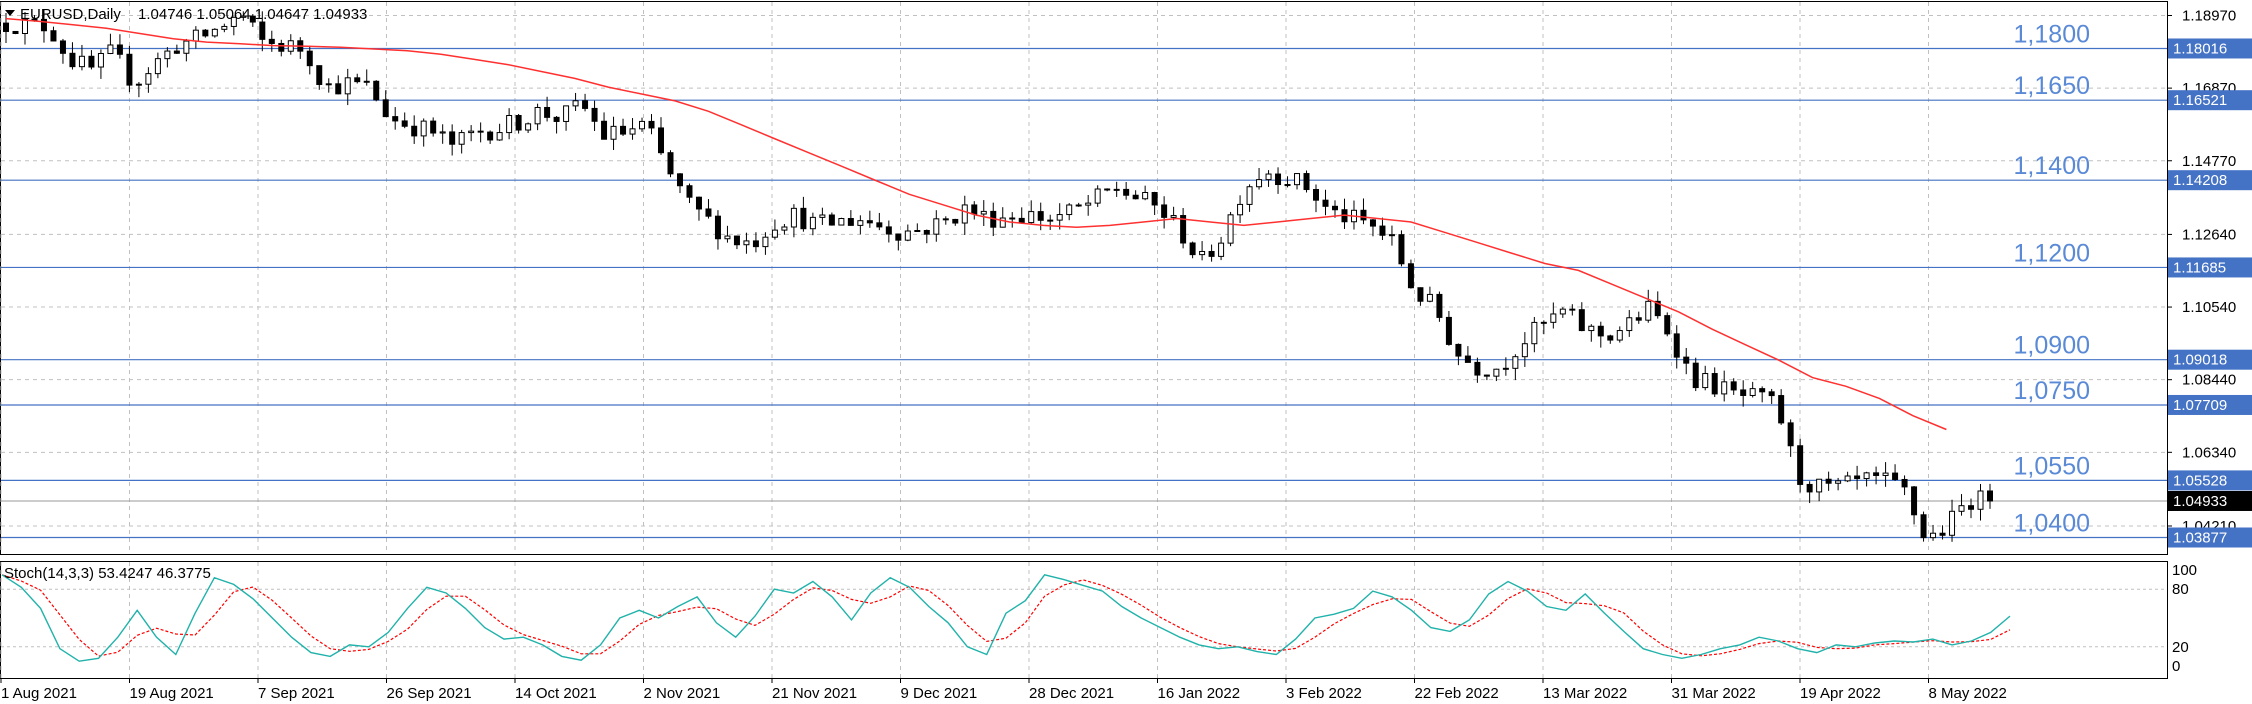  I want to click on stoch-tick-label: 100, so click(2184, 570).